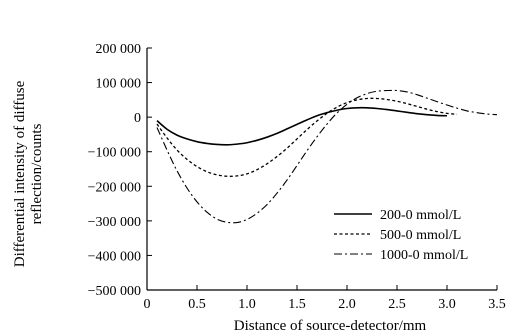 The height and width of the screenshot is (336, 515). Describe the element at coordinates (420, 215) in the screenshot. I see `legend-label-1: 200-0 mmol/L` at that location.